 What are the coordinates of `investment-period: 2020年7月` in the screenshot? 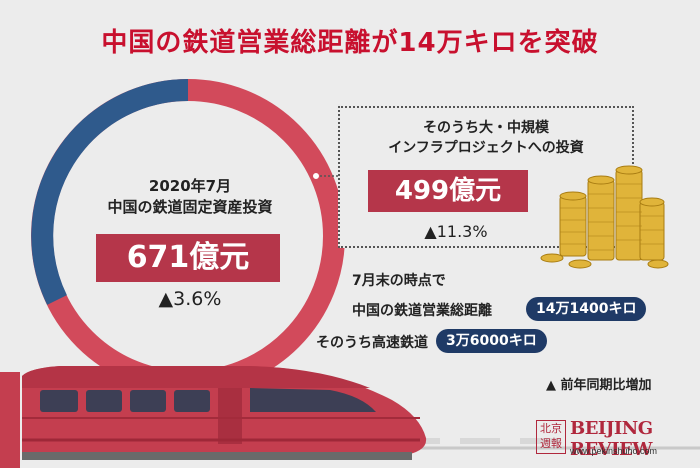 It's located at (190, 186).